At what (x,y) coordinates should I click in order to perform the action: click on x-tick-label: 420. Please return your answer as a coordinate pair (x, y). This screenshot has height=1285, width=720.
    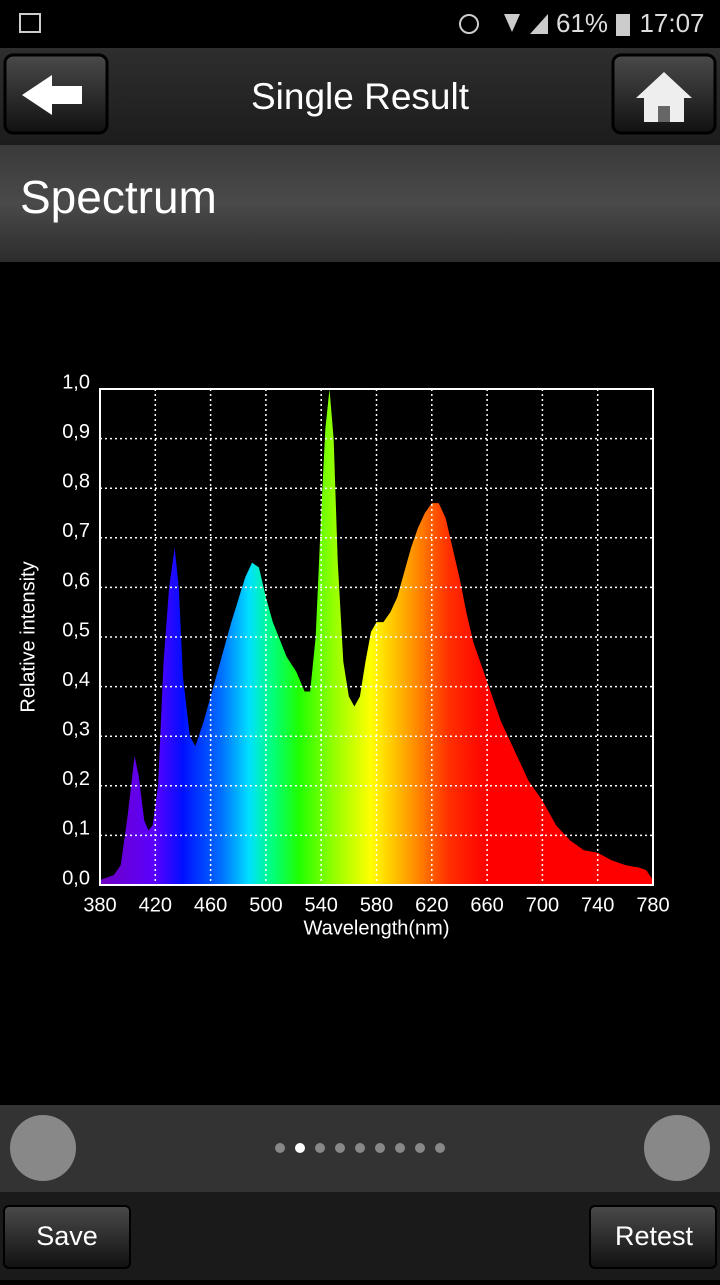
    Looking at the image, I should click on (155, 905).